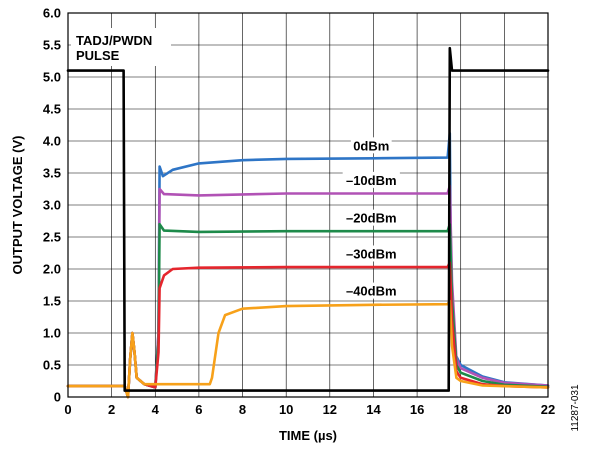  I want to click on y-tick-label: 6.0, so click(52, 13).